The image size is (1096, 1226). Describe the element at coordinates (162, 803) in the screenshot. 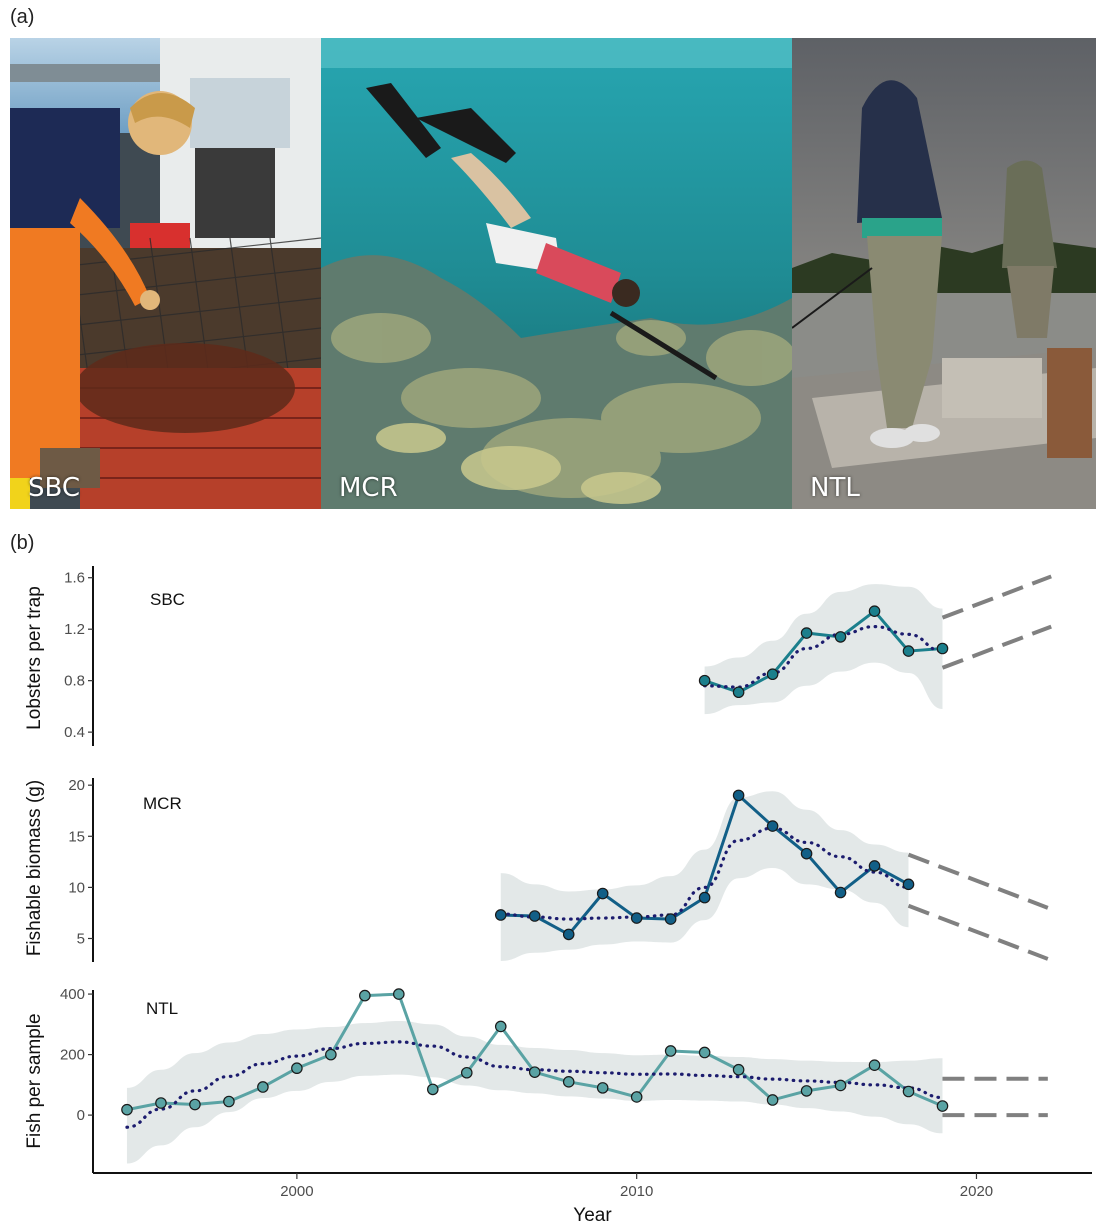

I see `site-label-mcr: MCR` at that location.